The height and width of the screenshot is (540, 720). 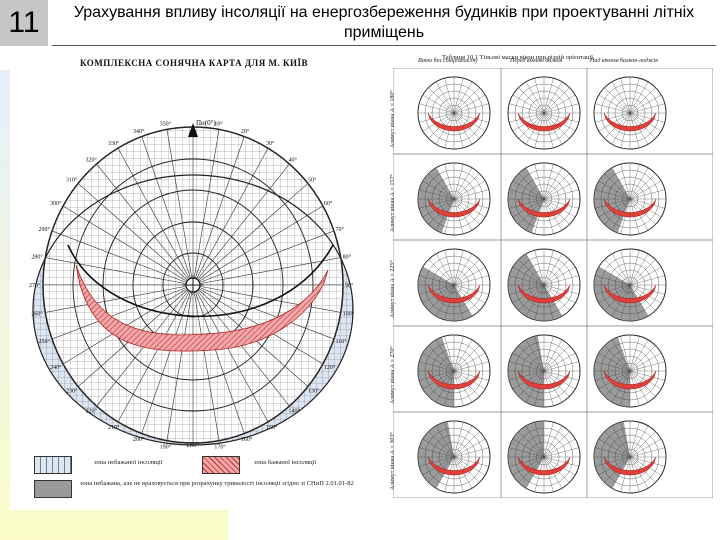 What do you see at coordinates (45, 229) in the screenshot?
I see `azimuth-label: 290°` at bounding box center [45, 229].